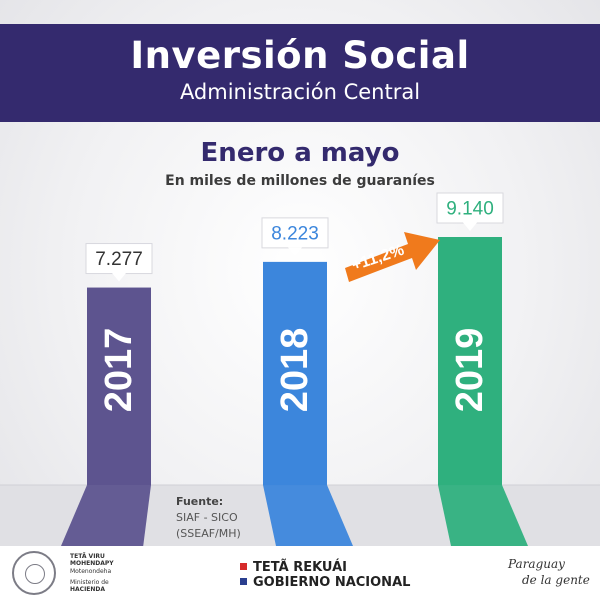 This screenshot has height=600, width=600. I want to click on red-square-icon, so click(243, 566).